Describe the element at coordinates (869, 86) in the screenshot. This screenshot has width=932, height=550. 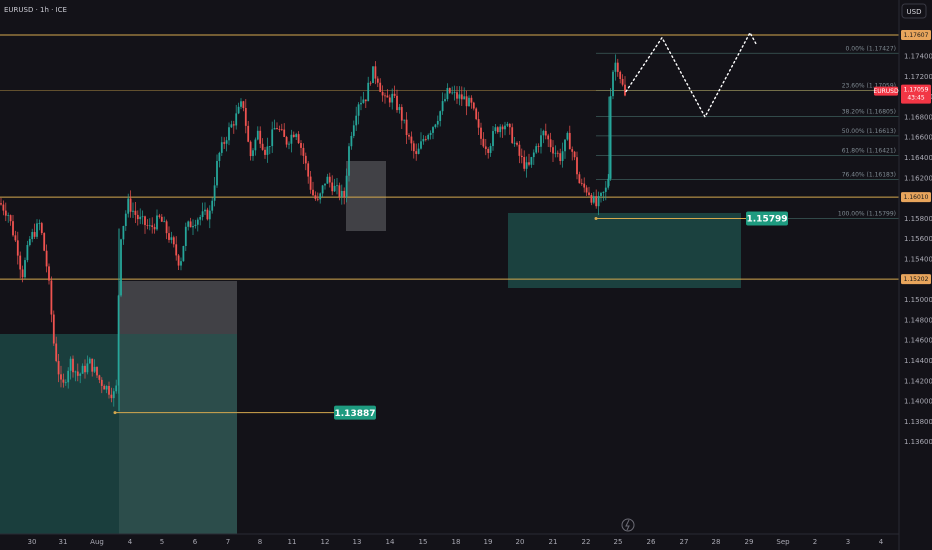
I see `fib-level-label: 23.60% (1.17059)` at that location.